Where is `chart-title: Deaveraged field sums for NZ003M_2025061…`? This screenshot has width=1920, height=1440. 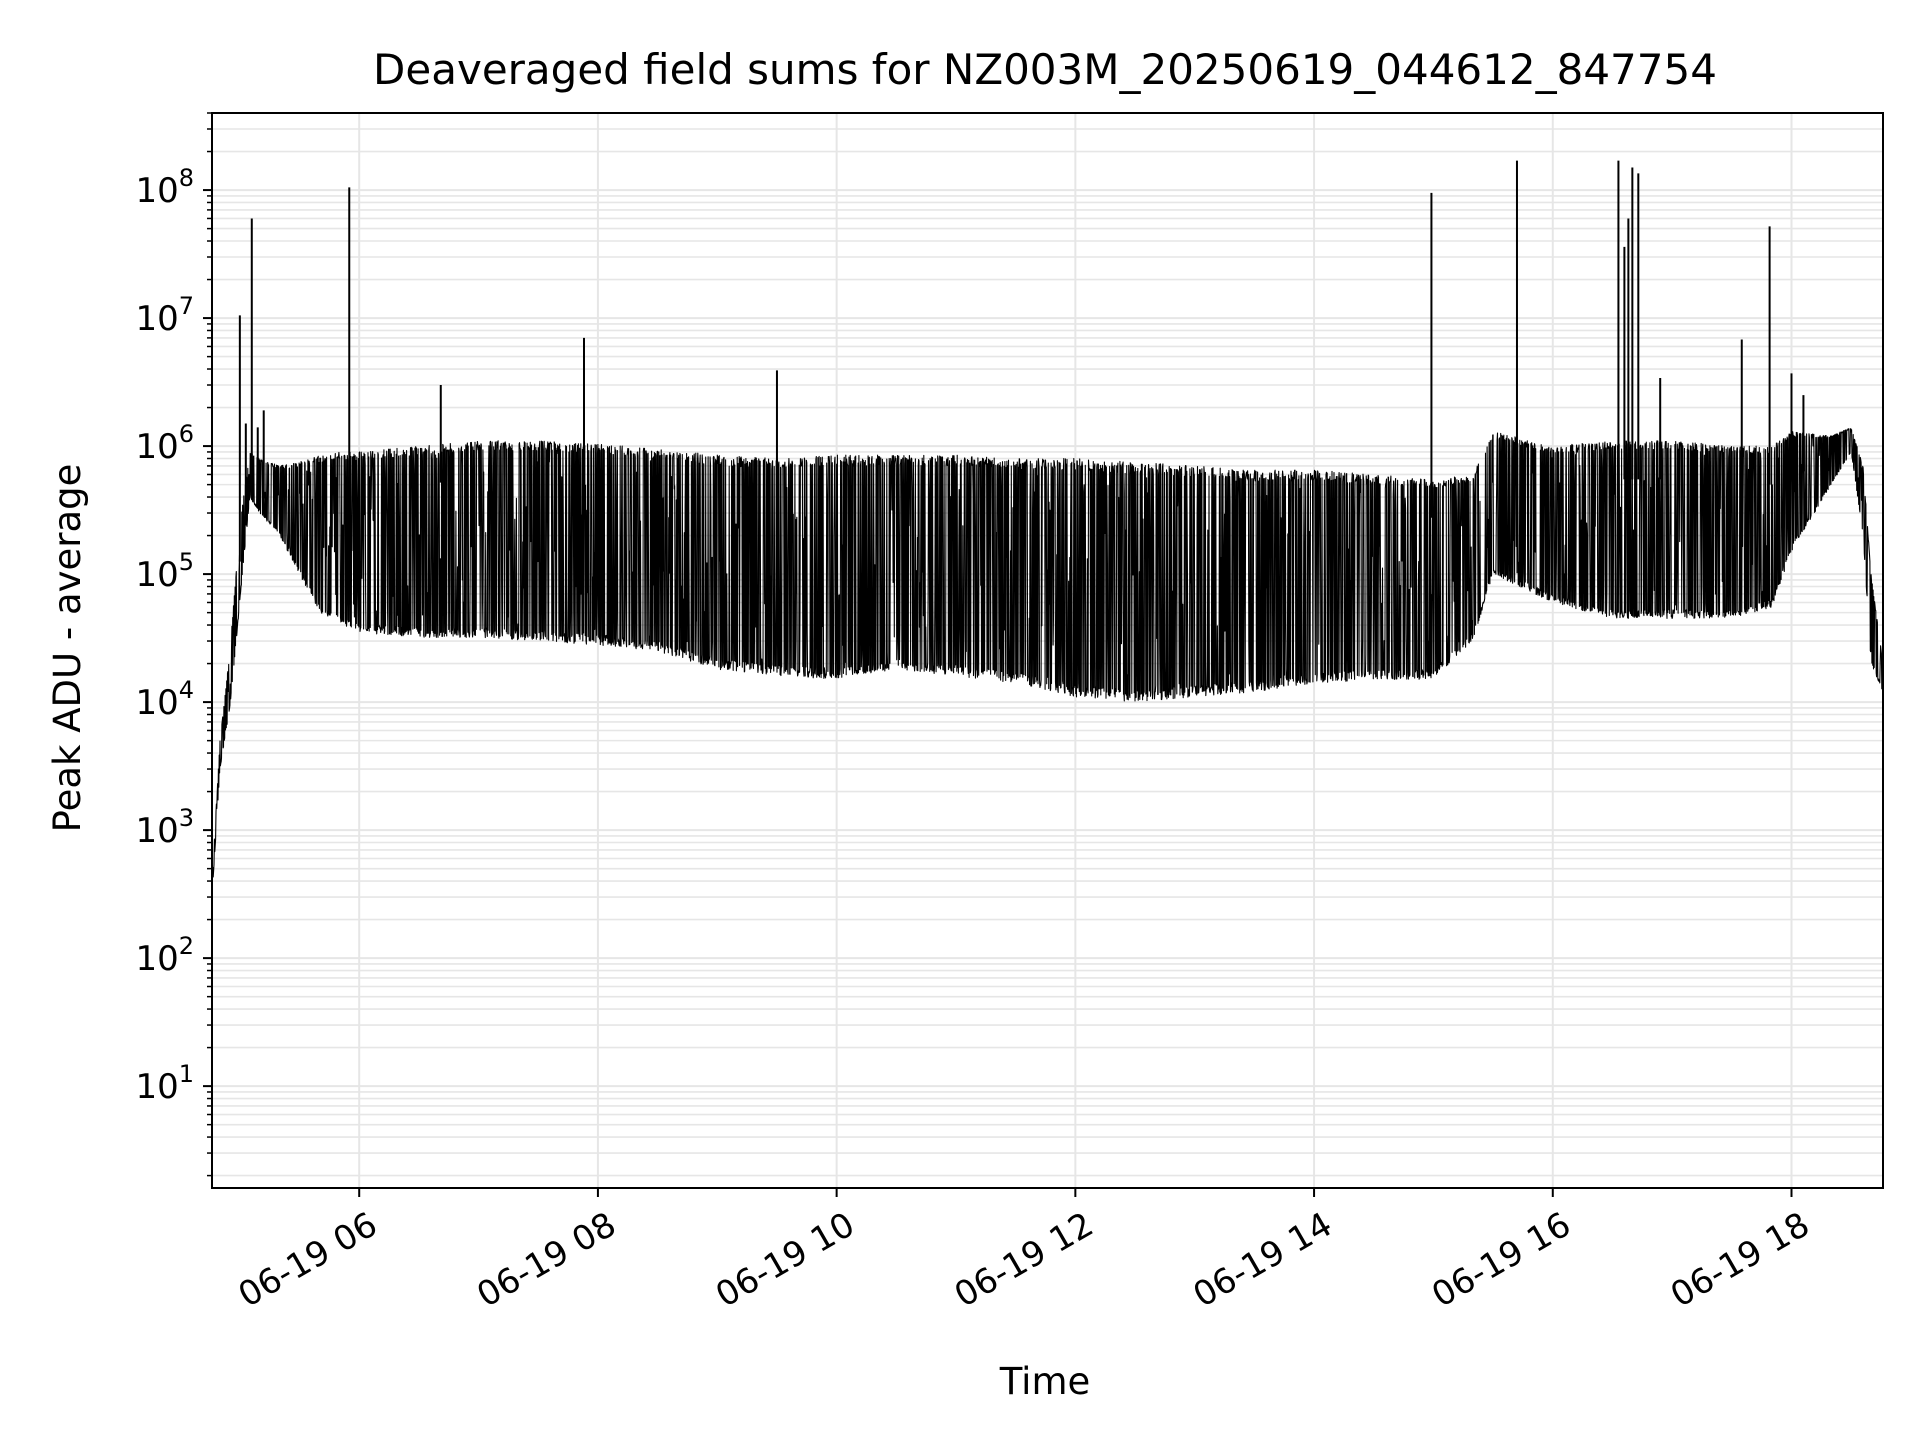
chart-title: Deaveraged field sums for NZ003M_2025061… is located at coordinates (1045, 69).